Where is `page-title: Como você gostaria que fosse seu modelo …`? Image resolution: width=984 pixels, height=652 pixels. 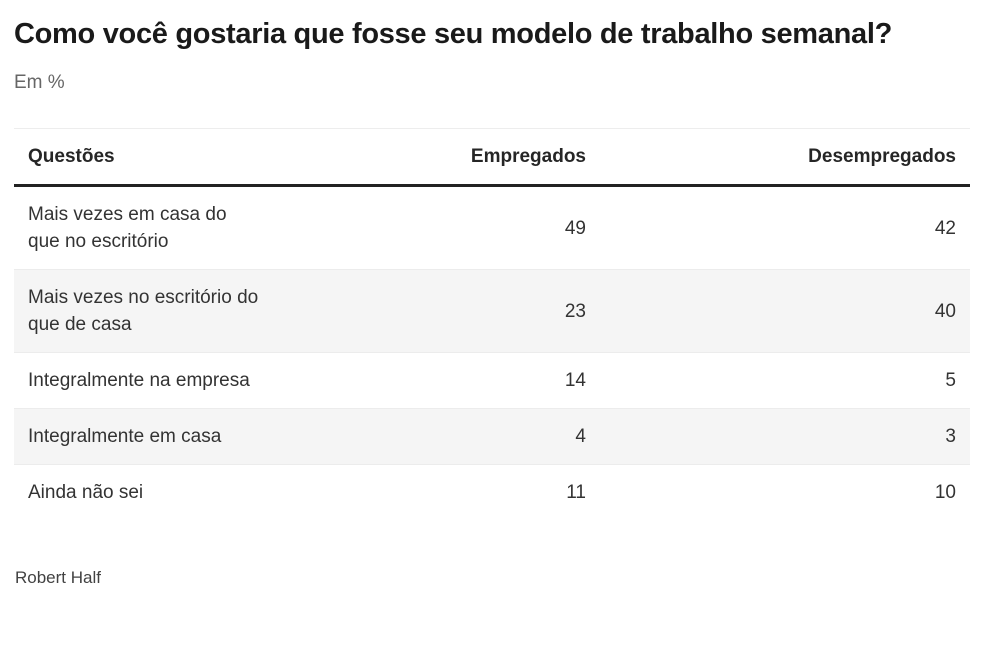
page-title: Como você gostaria que fosse seu modelo … is located at coordinates (453, 34).